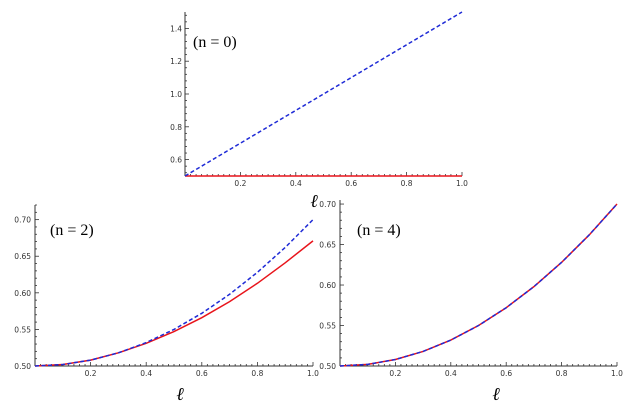 The image size is (632, 407). What do you see at coordinates (176, 160) in the screenshot?
I see `y-tick-label: 0.6` at bounding box center [176, 160].